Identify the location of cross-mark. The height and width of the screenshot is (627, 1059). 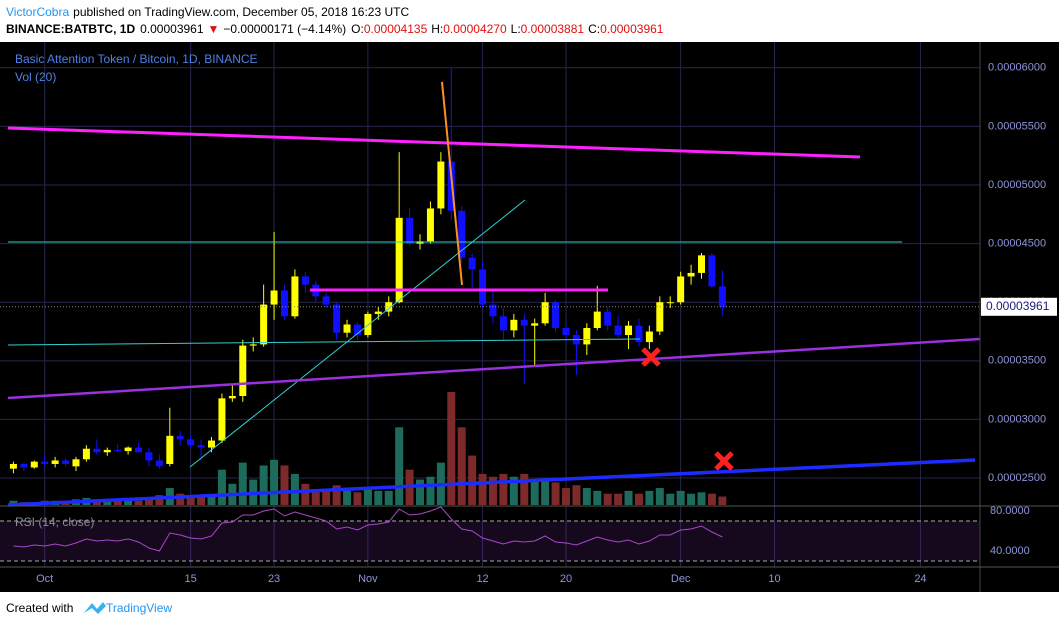
(651, 357).